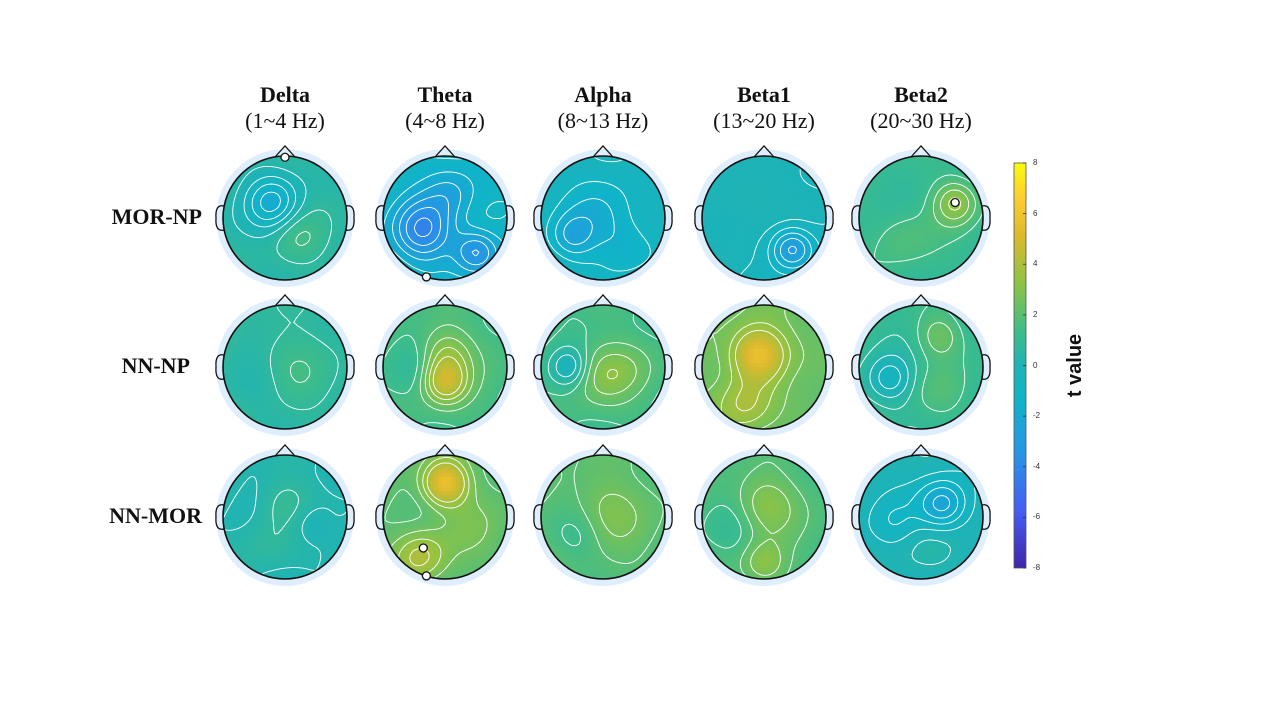 The height and width of the screenshot is (720, 1279). Describe the element at coordinates (603, 120) in the screenshot. I see `band-range: (8~13 Hz)` at that location.